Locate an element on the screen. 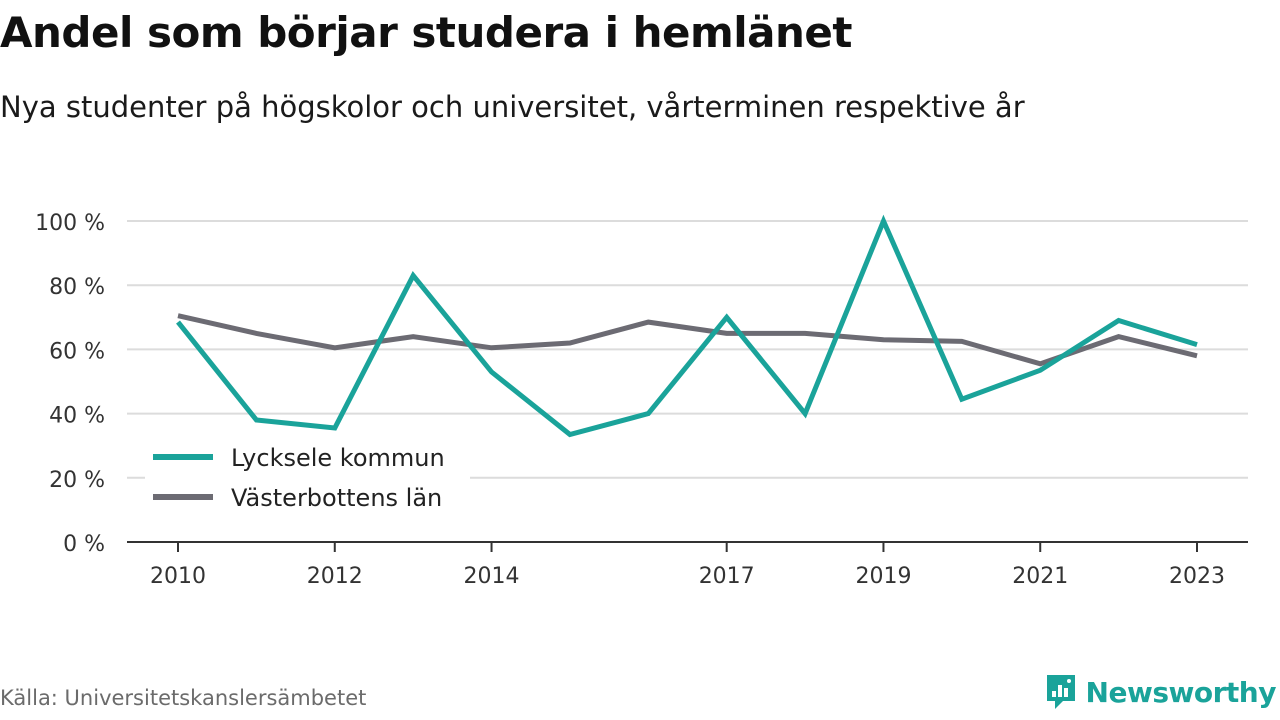 The height and width of the screenshot is (720, 1280). y-tick-label: 100 % is located at coordinates (70, 223).